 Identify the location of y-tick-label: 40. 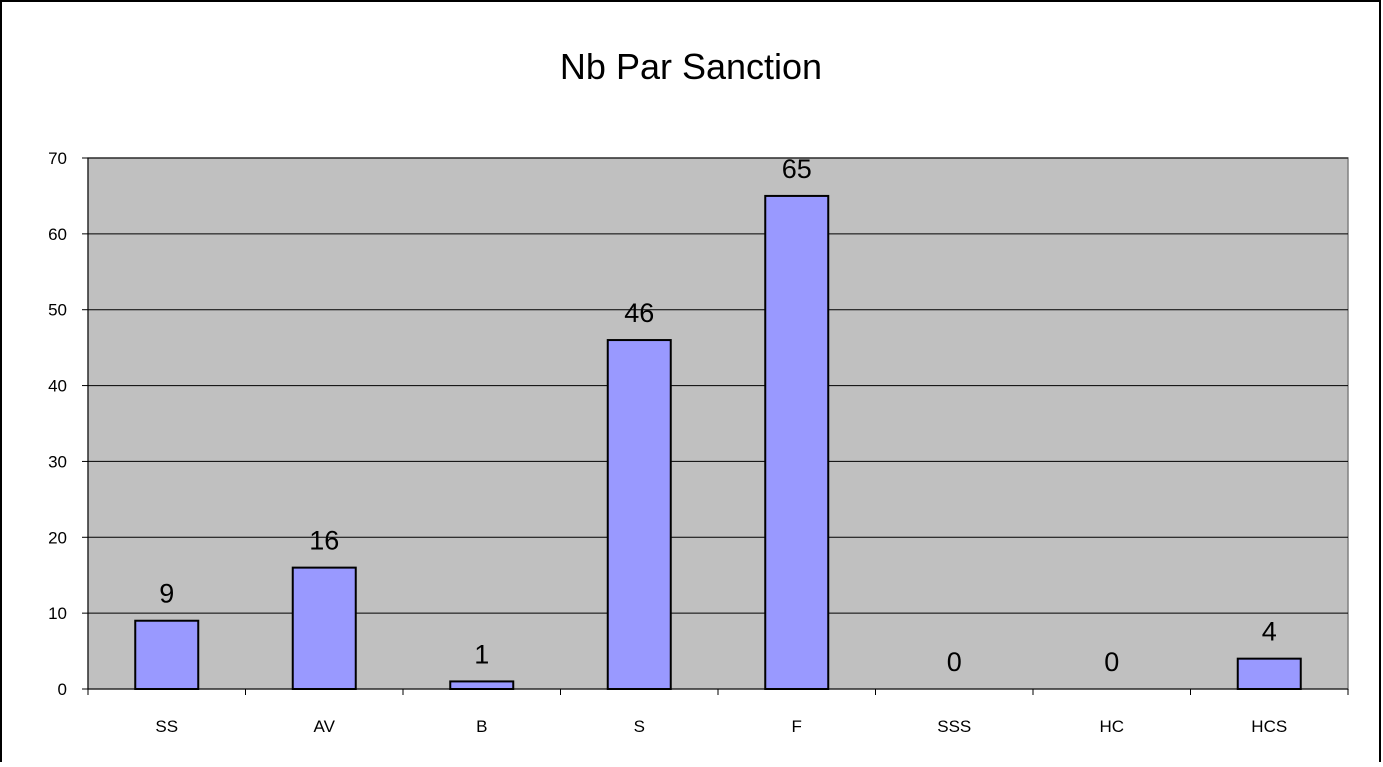
(57, 386).